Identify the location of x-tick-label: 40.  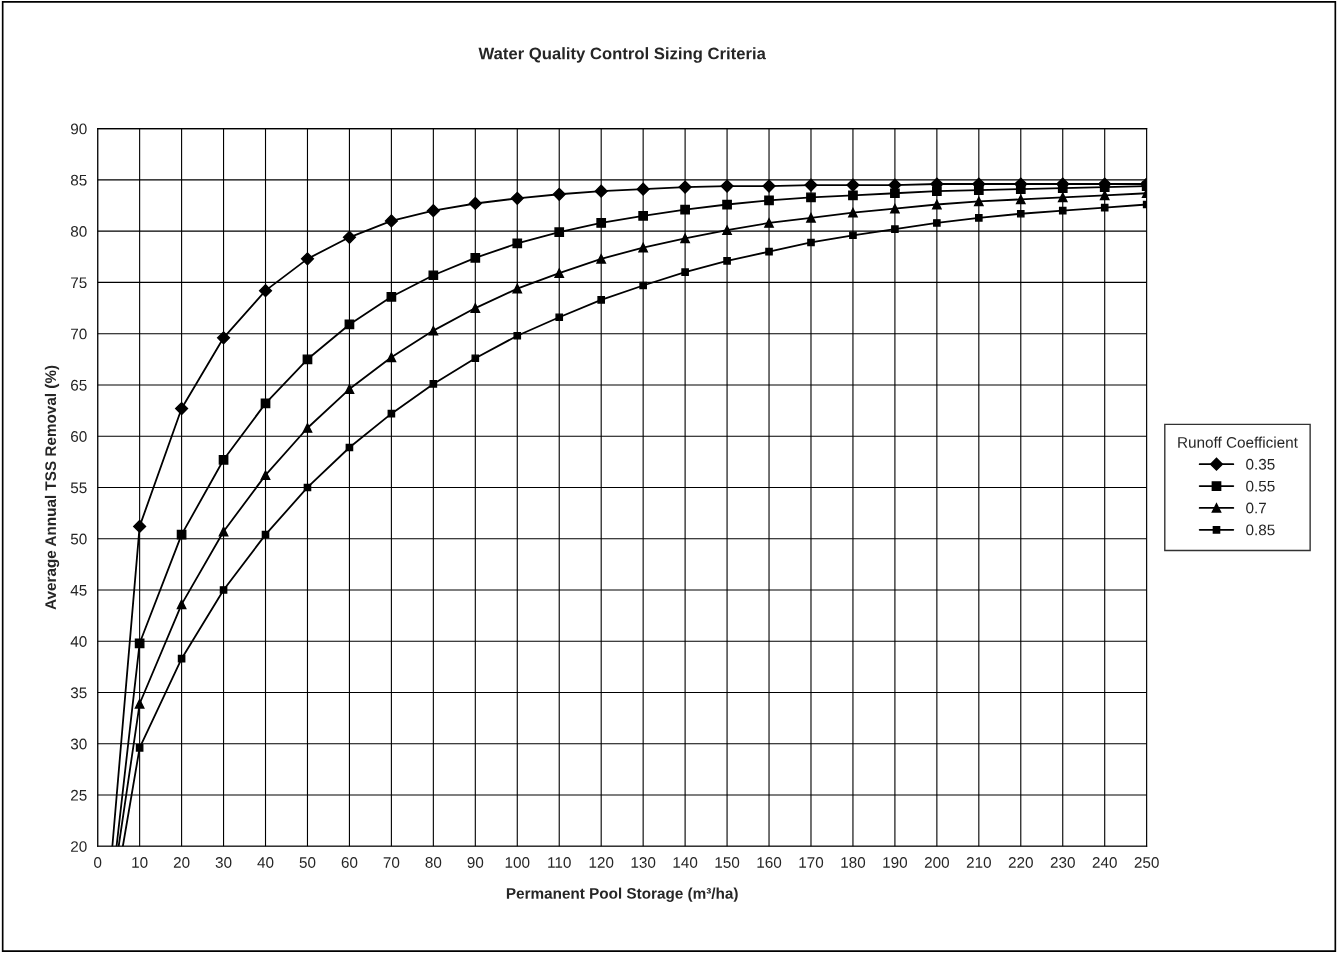
(265, 862).